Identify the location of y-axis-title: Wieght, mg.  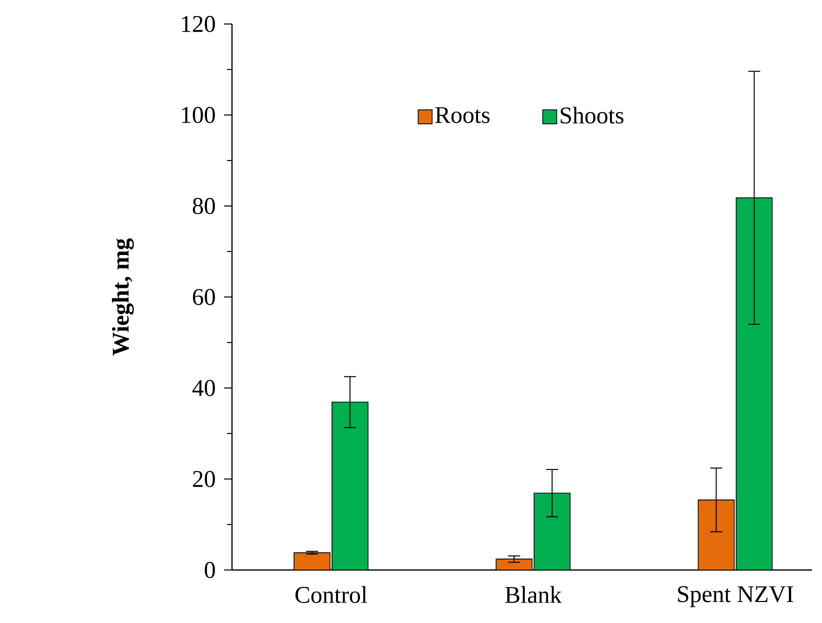
(123, 297).